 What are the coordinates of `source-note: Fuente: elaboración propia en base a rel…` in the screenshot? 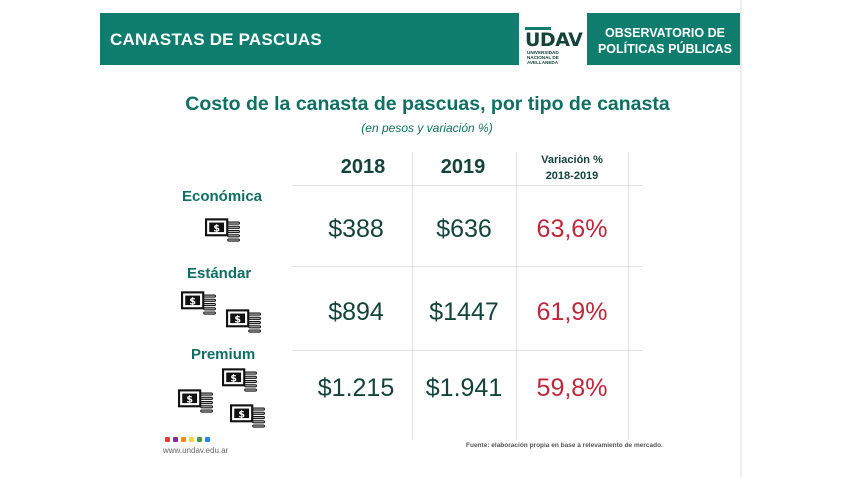 It's located at (564, 445).